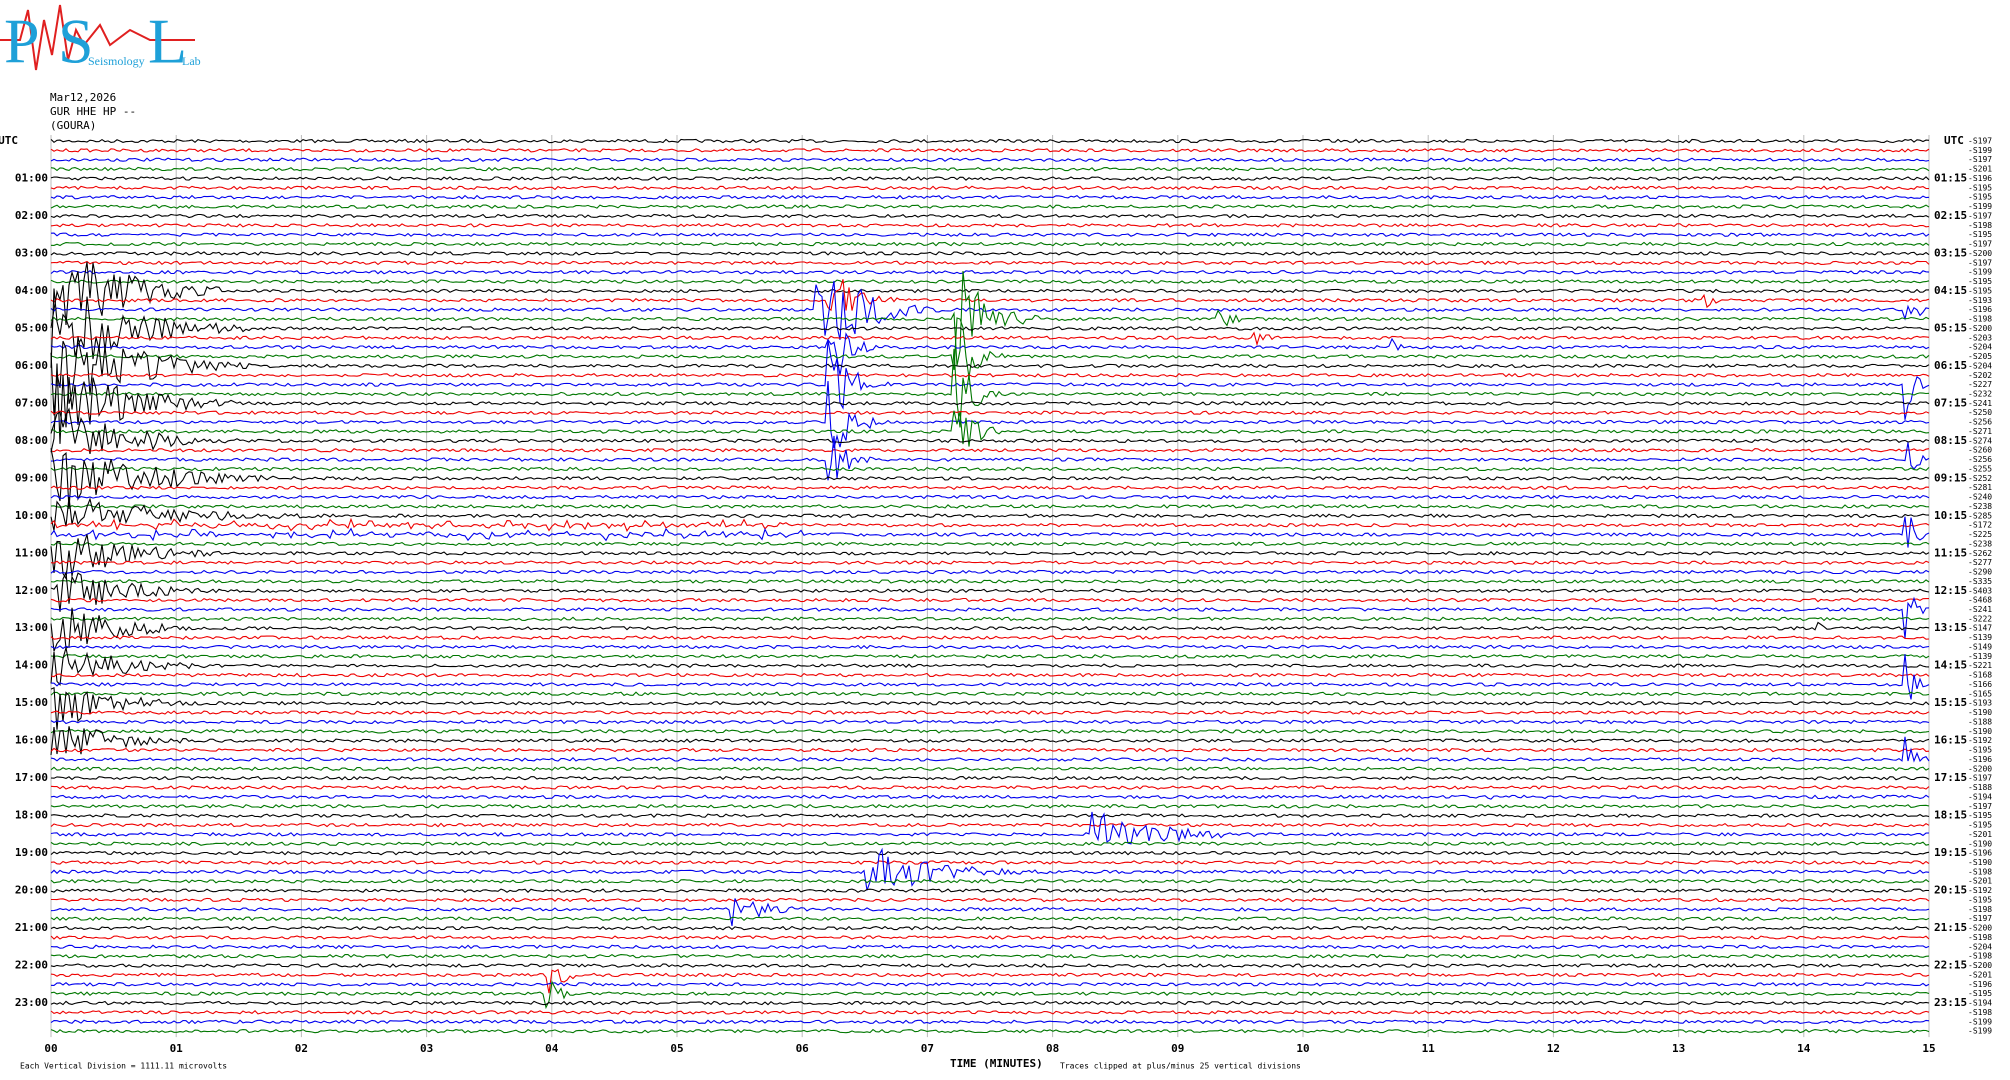 The height and width of the screenshot is (1080, 2010). Describe the element at coordinates (1177, 1048) in the screenshot. I see `x-tick-label: 09` at that location.